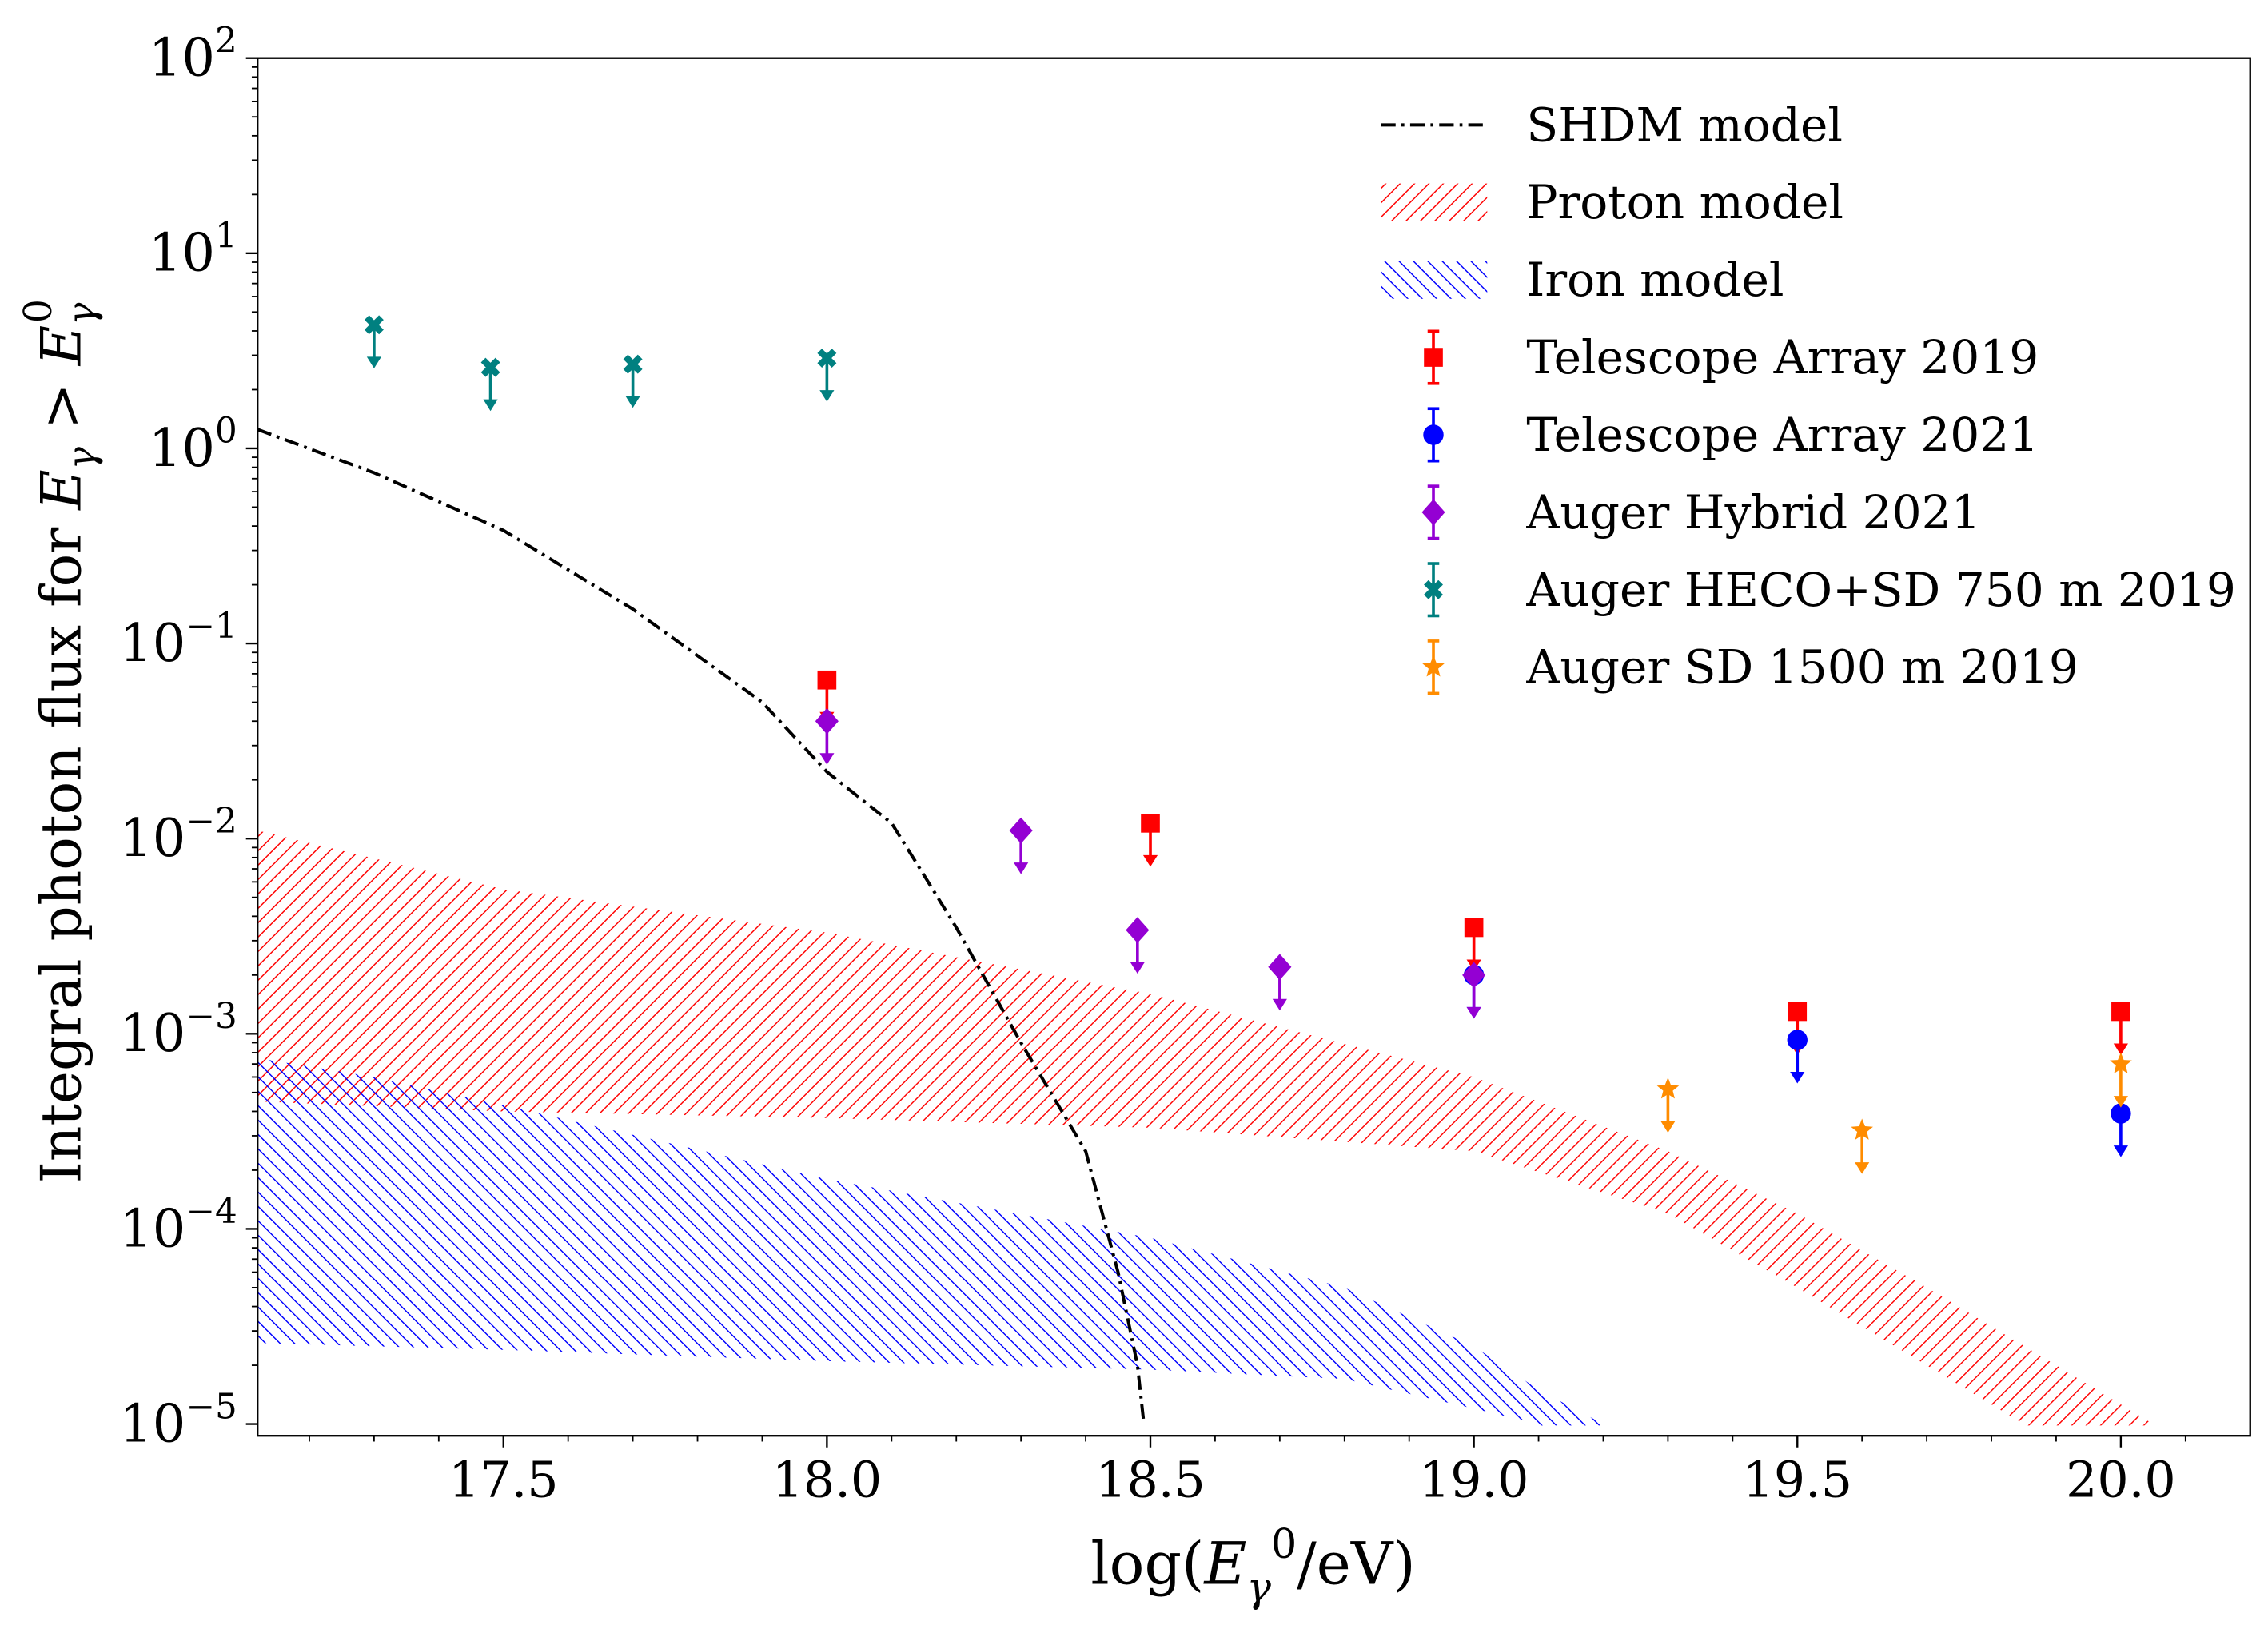  Describe the element at coordinates (503, 1480) in the screenshot. I see `x-tick-label: 17.5` at that location.